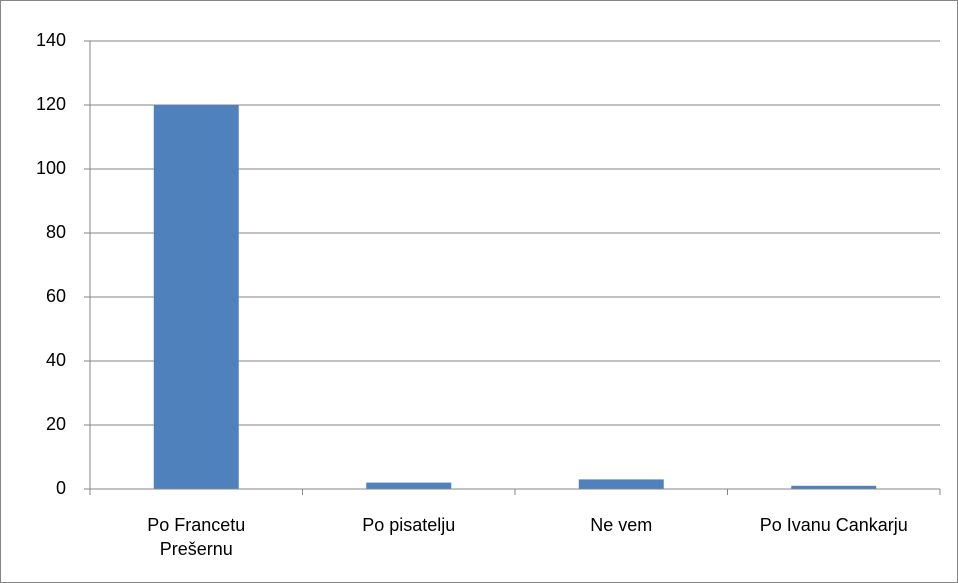  What do you see at coordinates (56, 232) in the screenshot?
I see `y-tick-label: 80` at bounding box center [56, 232].